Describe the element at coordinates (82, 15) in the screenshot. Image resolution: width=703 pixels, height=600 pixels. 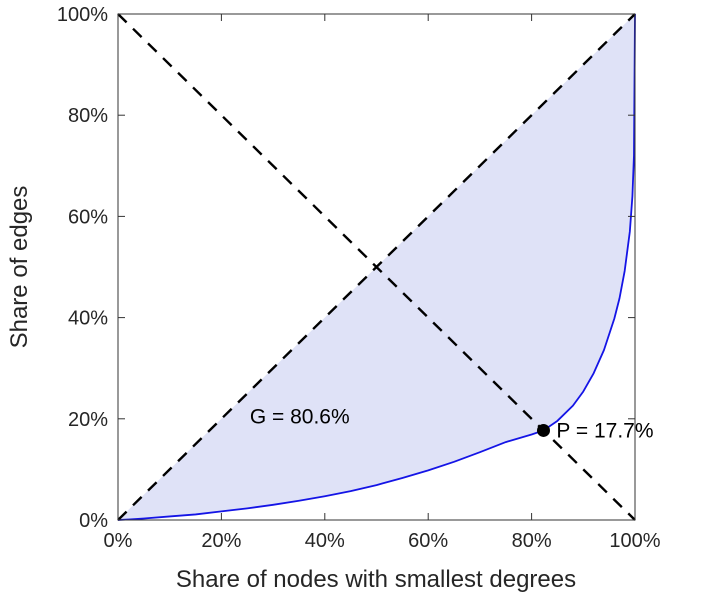
I see `y-tick-label: 100%` at that location.